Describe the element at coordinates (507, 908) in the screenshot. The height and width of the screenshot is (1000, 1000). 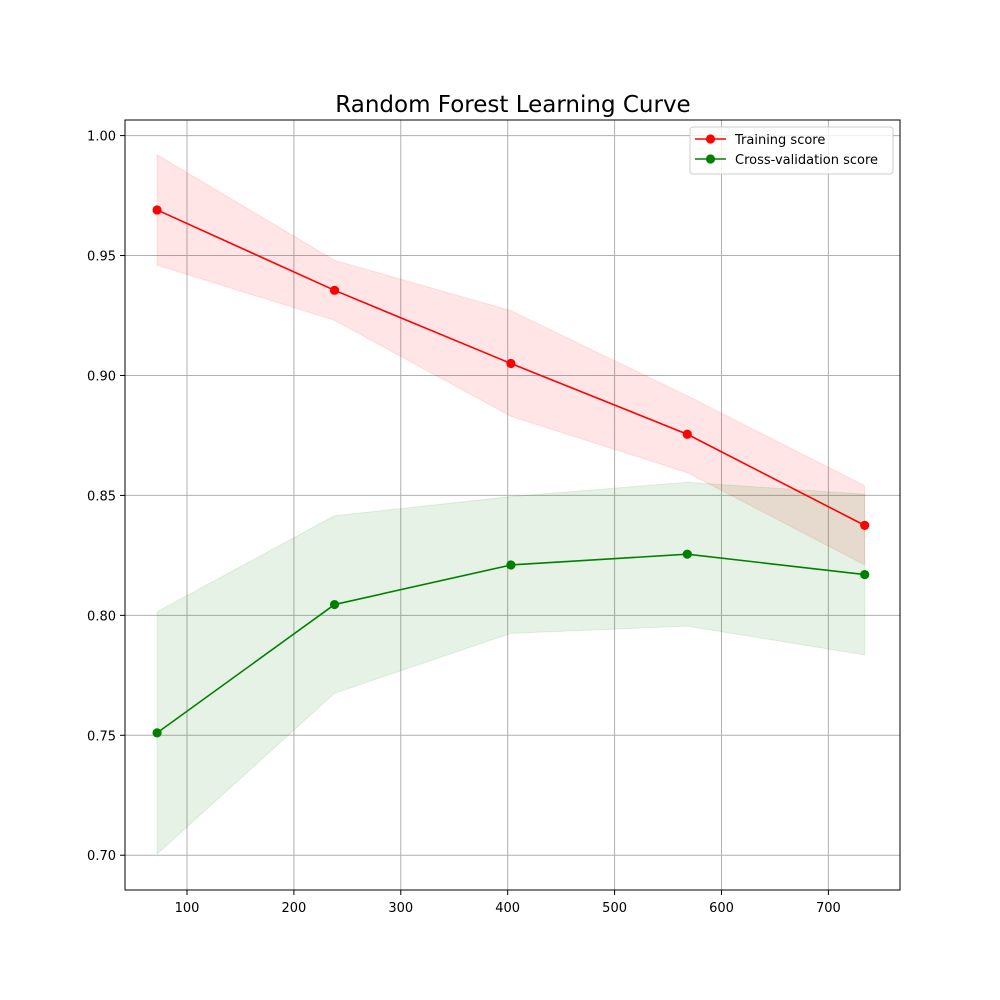
I see `x-tick-label: 400` at that location.